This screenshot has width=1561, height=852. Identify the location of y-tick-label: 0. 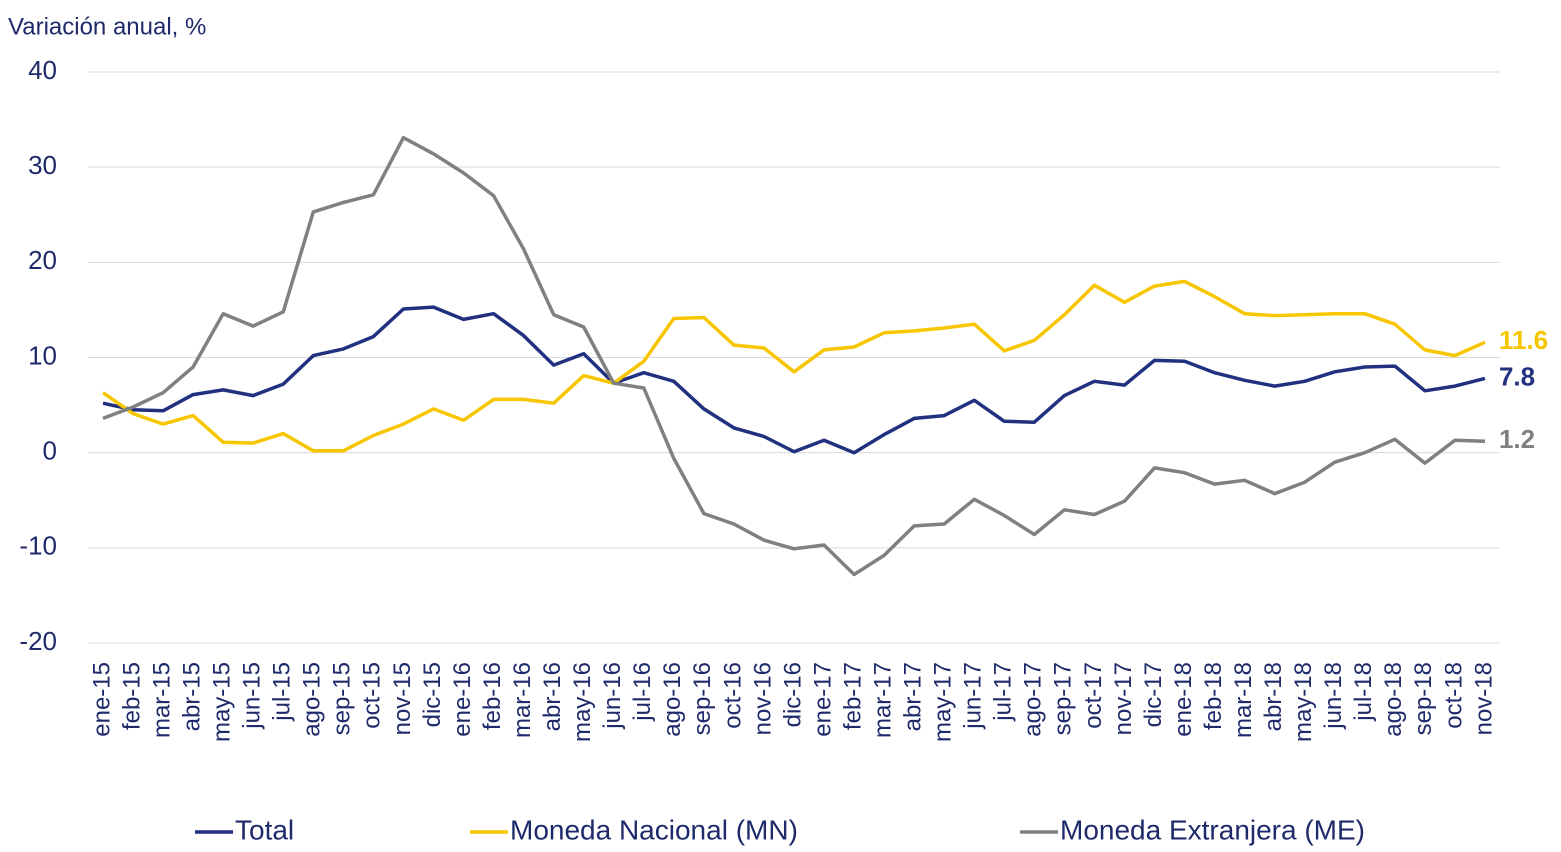
(50, 451).